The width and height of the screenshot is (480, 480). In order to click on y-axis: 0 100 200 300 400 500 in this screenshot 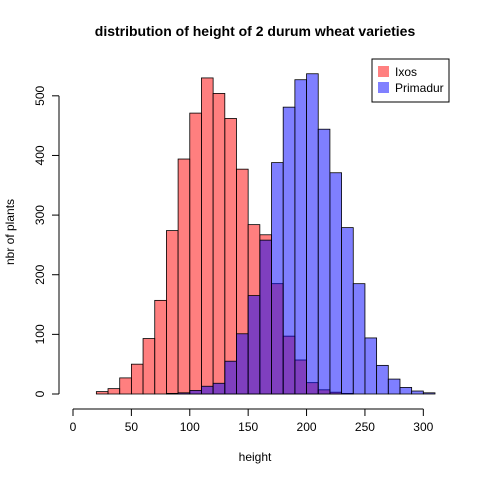, I will do `click(46, 241)`.